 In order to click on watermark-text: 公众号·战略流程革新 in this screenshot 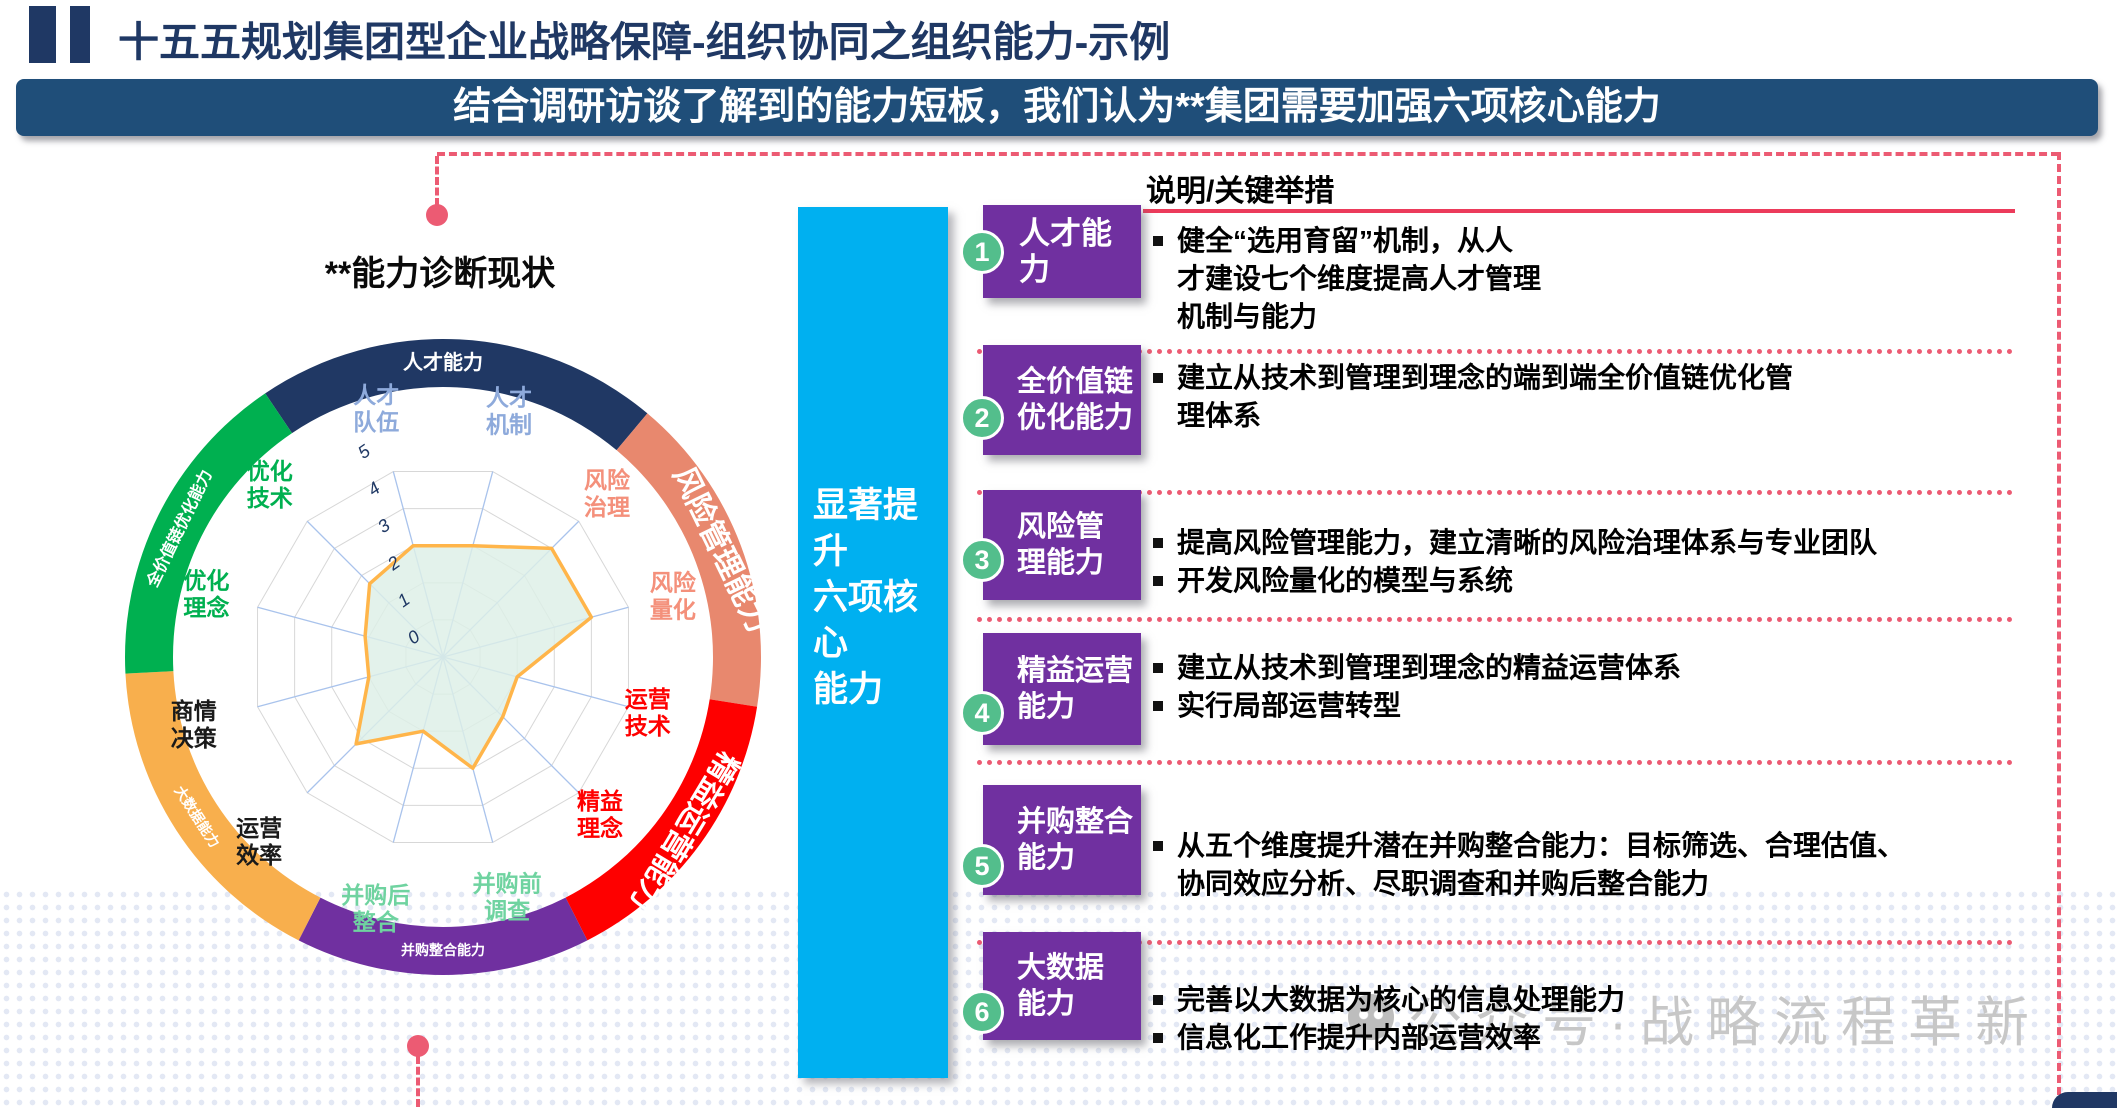, I will do `click(1725, 1023)`.